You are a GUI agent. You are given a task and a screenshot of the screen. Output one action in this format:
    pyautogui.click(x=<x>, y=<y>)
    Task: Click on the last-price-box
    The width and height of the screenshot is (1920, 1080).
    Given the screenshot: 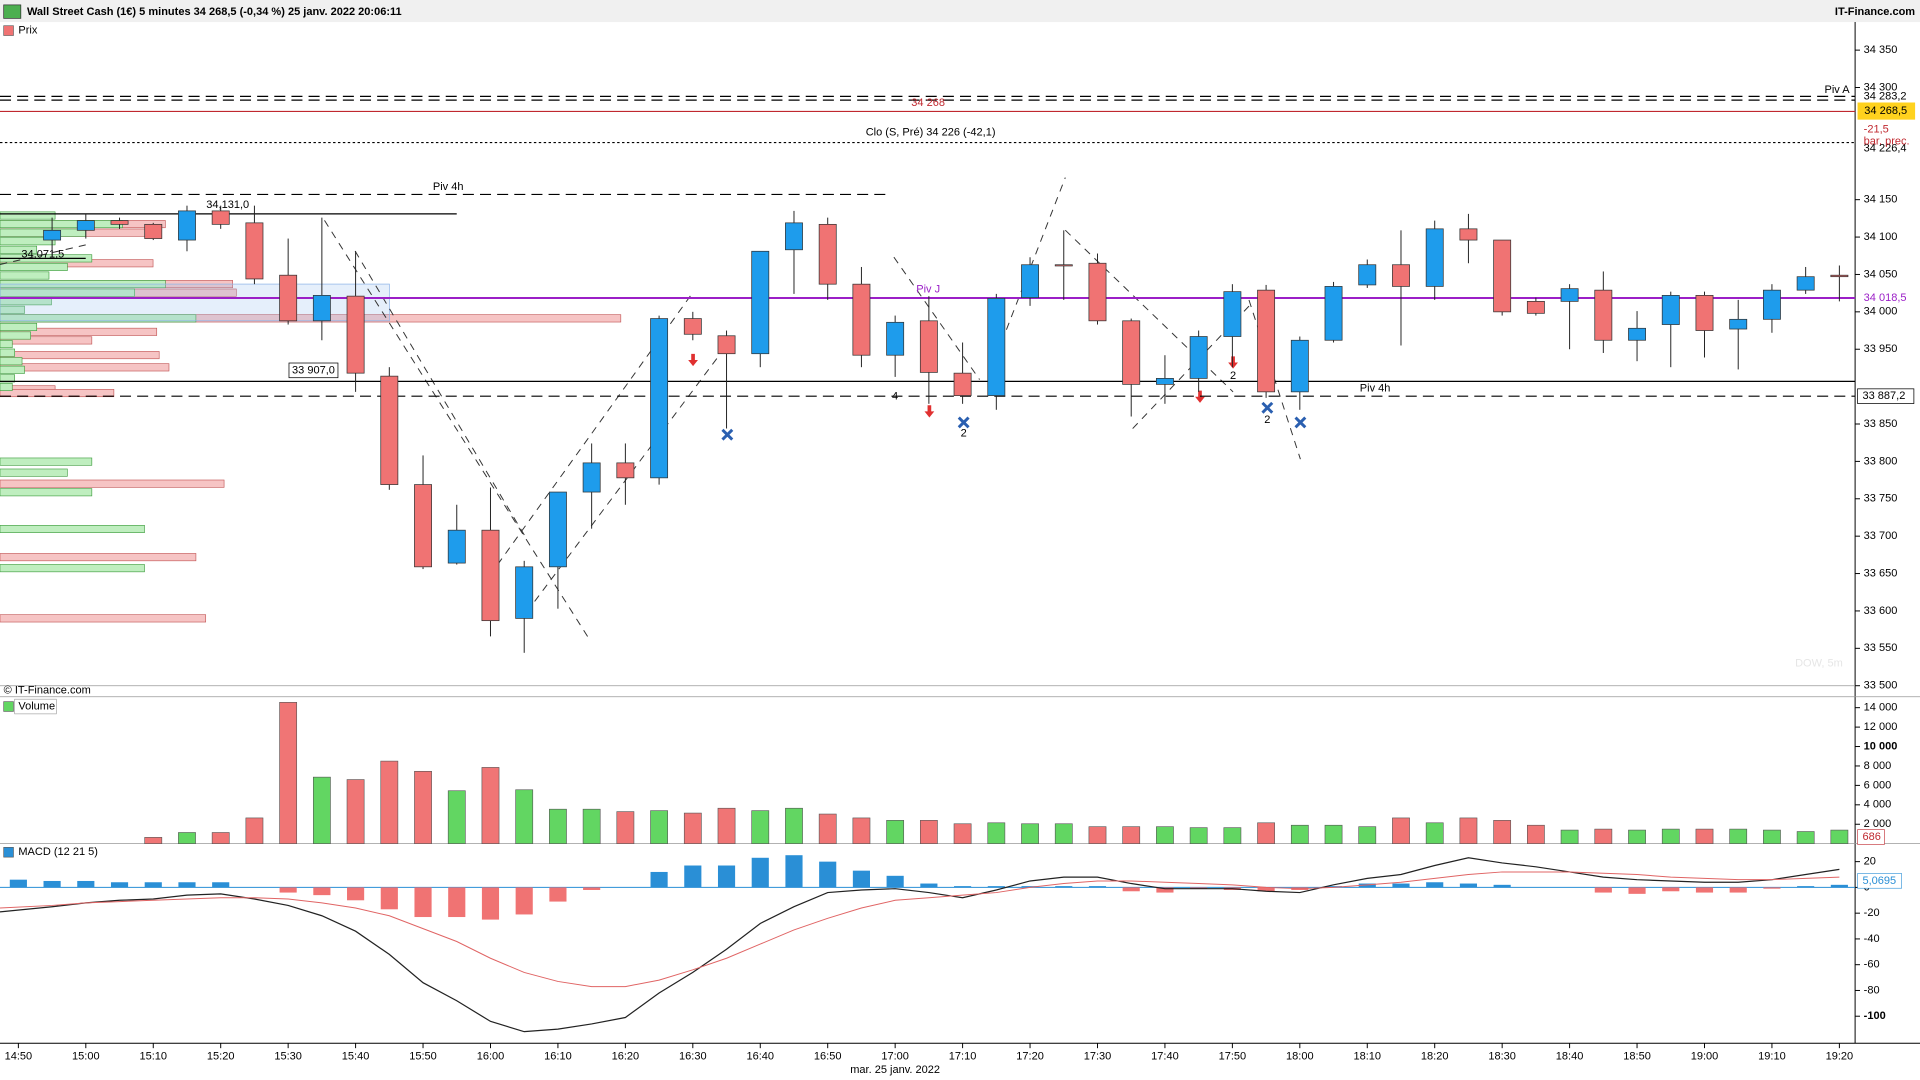 What is the action you would take?
    pyautogui.click(x=1886, y=111)
    